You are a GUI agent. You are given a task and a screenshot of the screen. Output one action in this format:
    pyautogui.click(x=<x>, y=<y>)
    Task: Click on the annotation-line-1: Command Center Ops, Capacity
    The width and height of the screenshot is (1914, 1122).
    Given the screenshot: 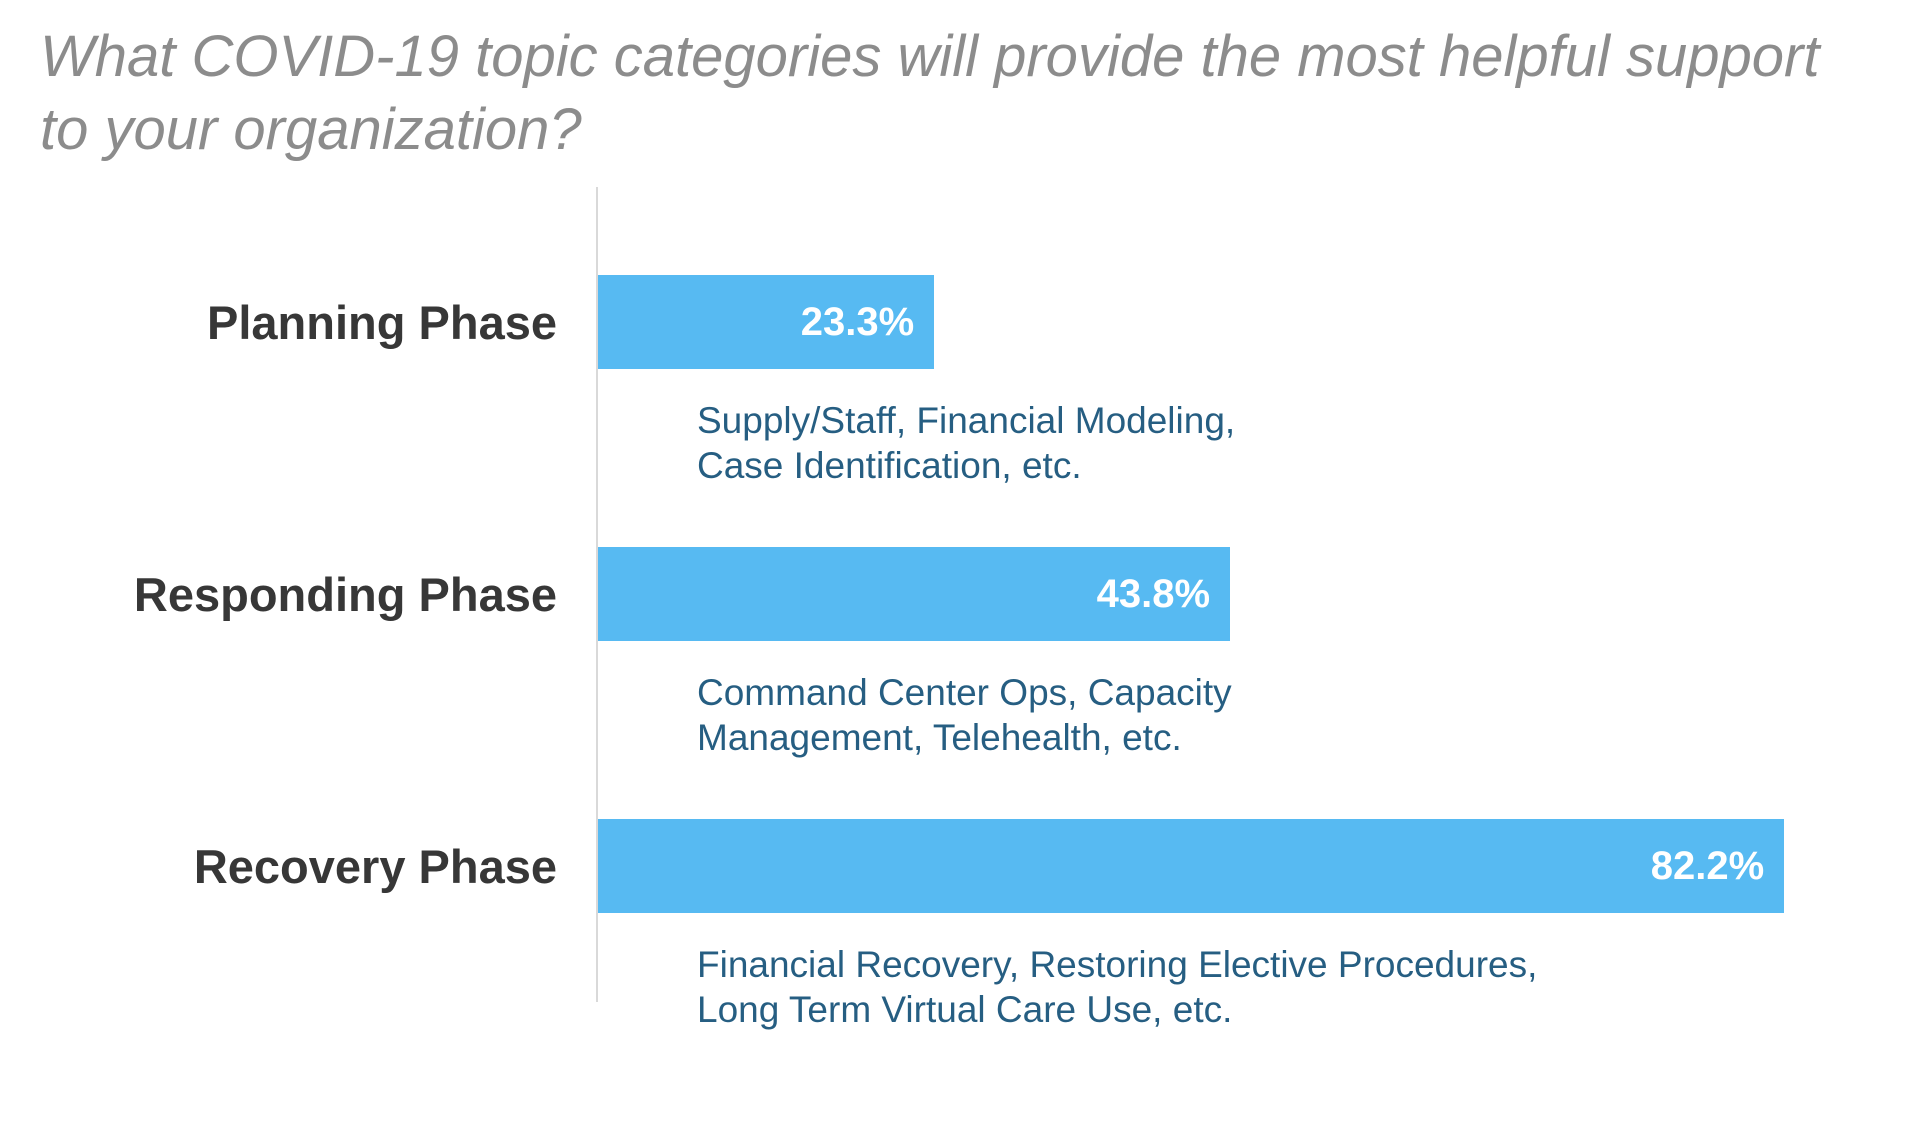 What is the action you would take?
    pyautogui.click(x=964, y=692)
    